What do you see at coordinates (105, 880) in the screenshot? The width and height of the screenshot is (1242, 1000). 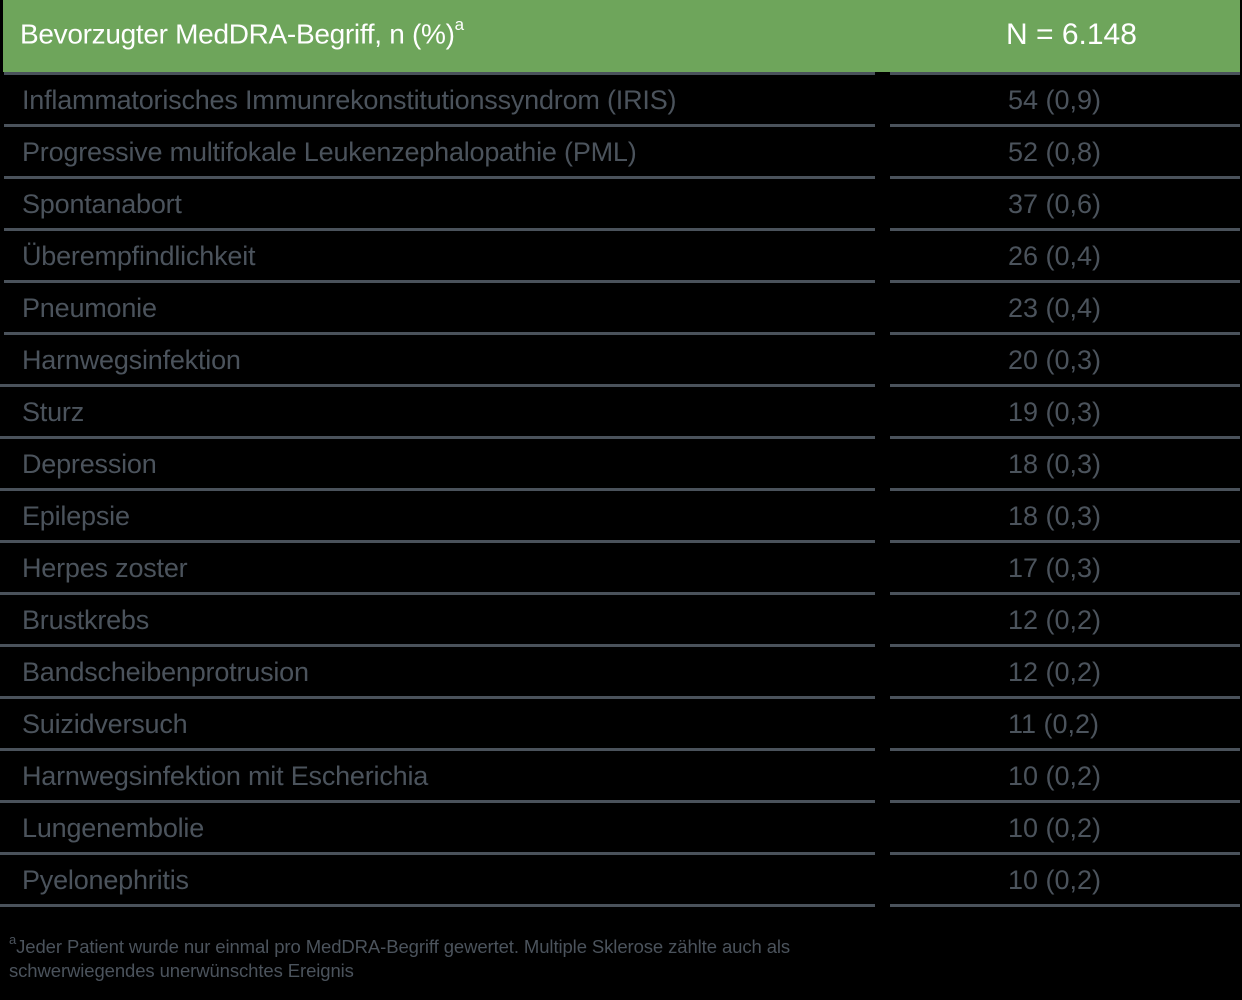 I see `term-cell: Pyelonephritis` at bounding box center [105, 880].